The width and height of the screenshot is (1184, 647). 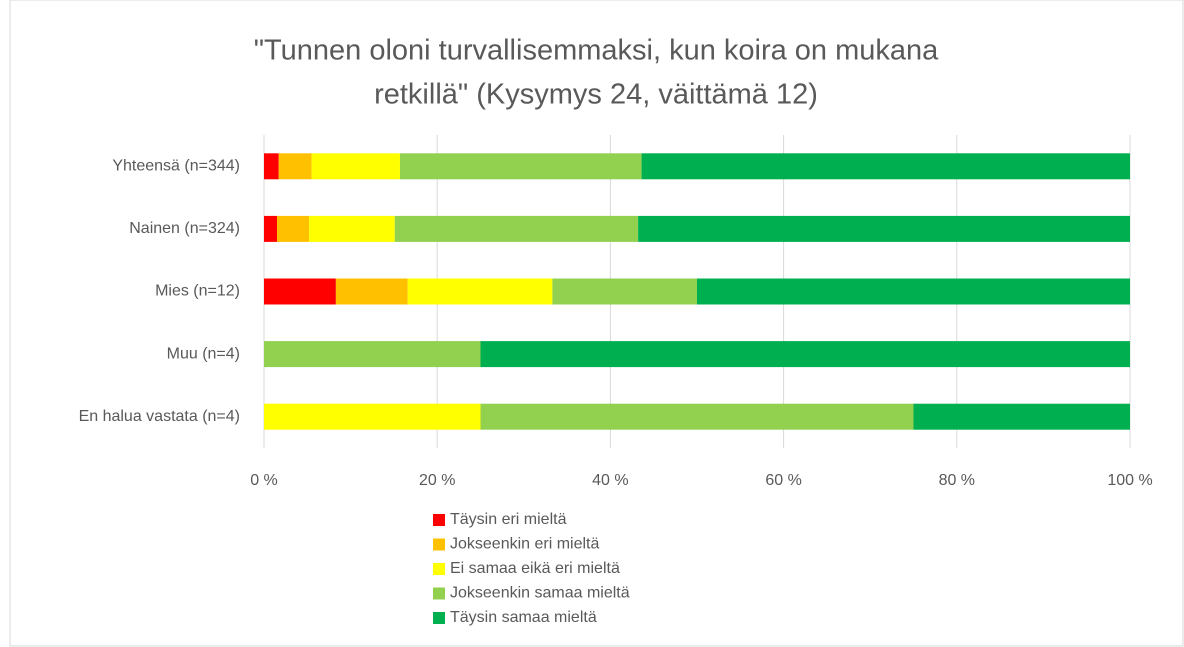 What do you see at coordinates (184, 228) in the screenshot?
I see `y-tick-label: Nainen (n=324)` at bounding box center [184, 228].